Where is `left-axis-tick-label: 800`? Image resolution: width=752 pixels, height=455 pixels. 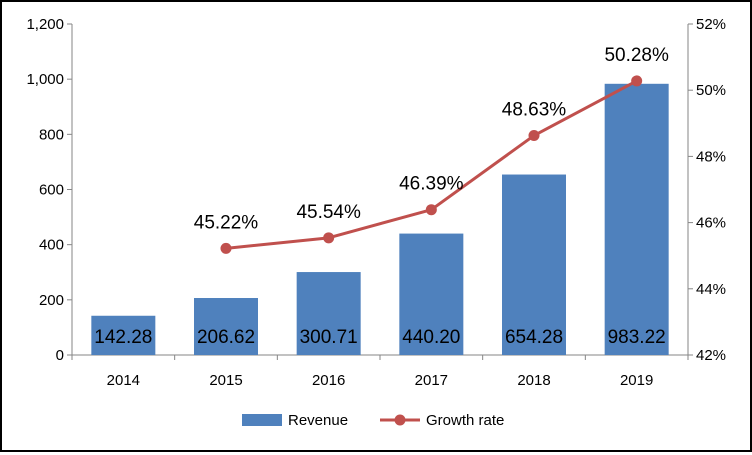 left-axis-tick-label: 800 is located at coordinates (51, 134).